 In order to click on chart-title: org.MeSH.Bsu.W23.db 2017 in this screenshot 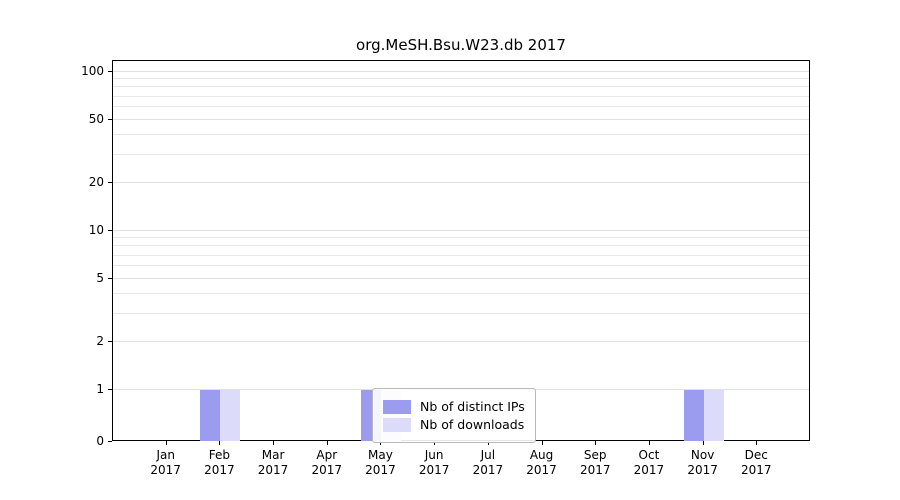, I will do `click(461, 45)`.